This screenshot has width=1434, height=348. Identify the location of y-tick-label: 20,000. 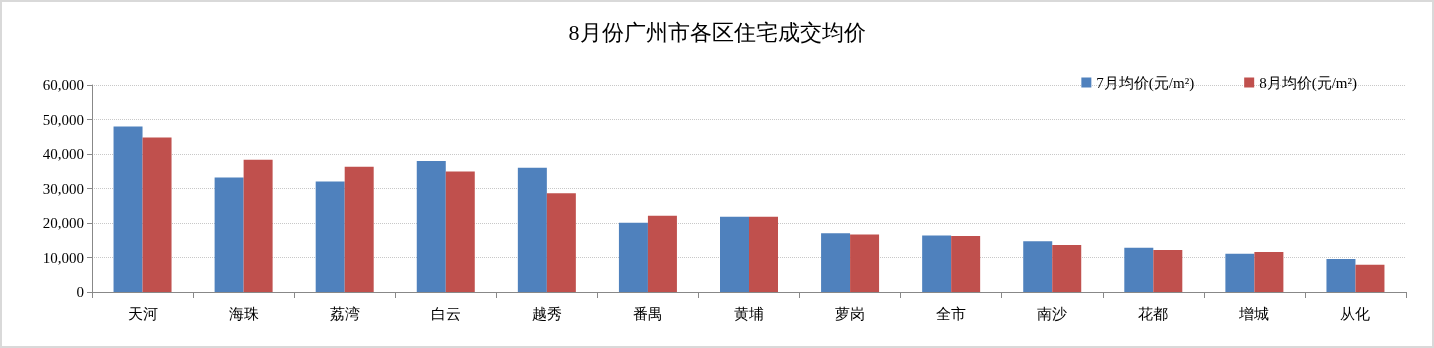
(63, 223).